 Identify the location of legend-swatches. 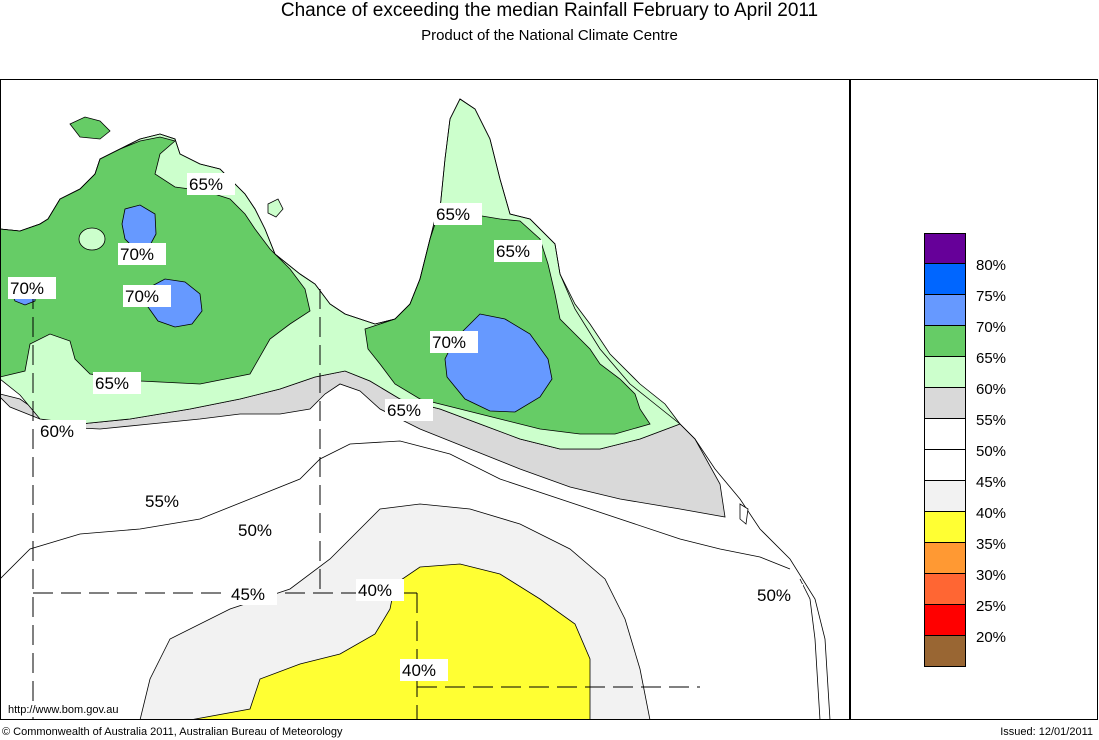
(945, 450).